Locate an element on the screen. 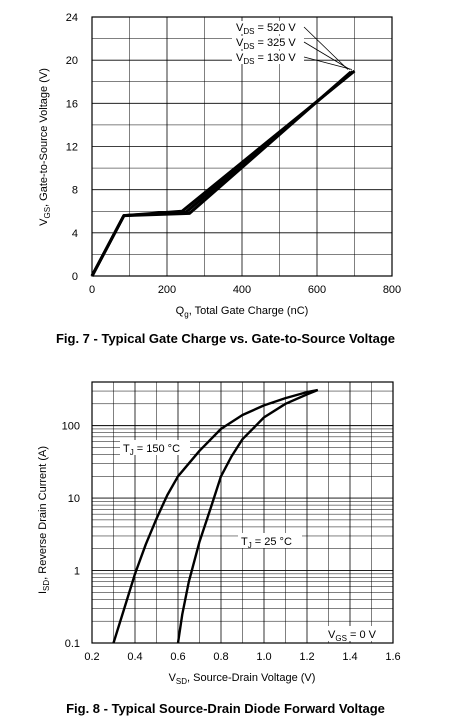 The image size is (451, 725). x-tick-label: 0.8 is located at coordinates (220, 657).